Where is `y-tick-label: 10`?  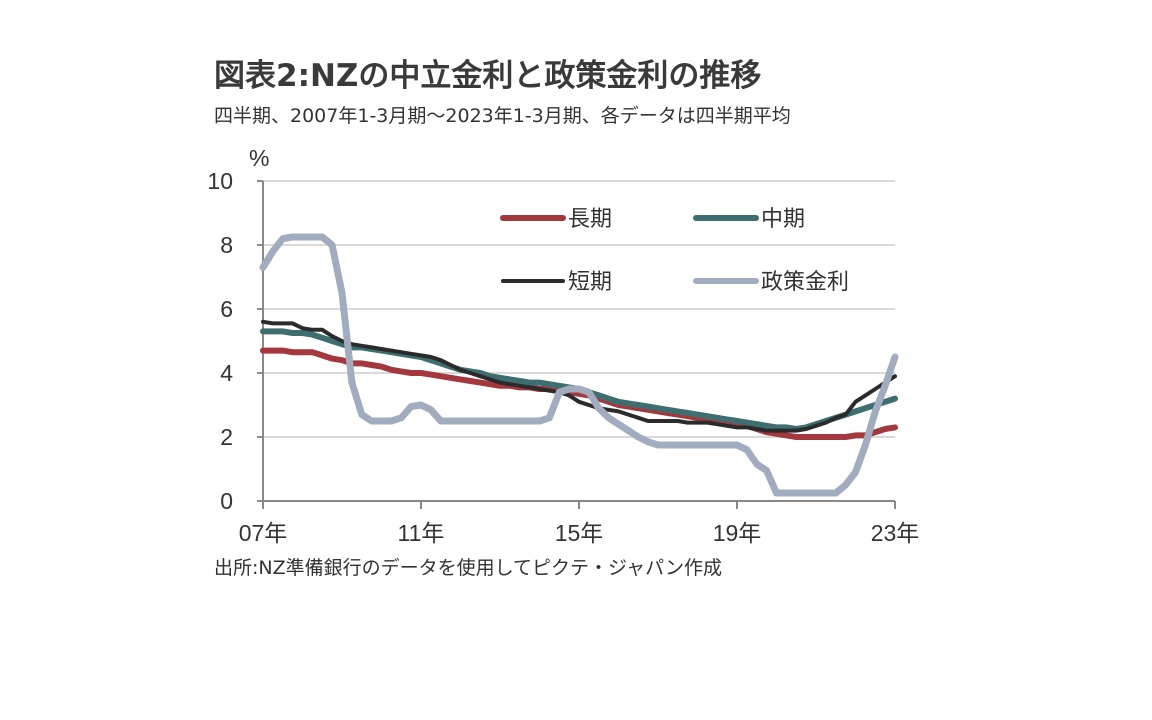
y-tick-label: 10 is located at coordinates (220, 181).